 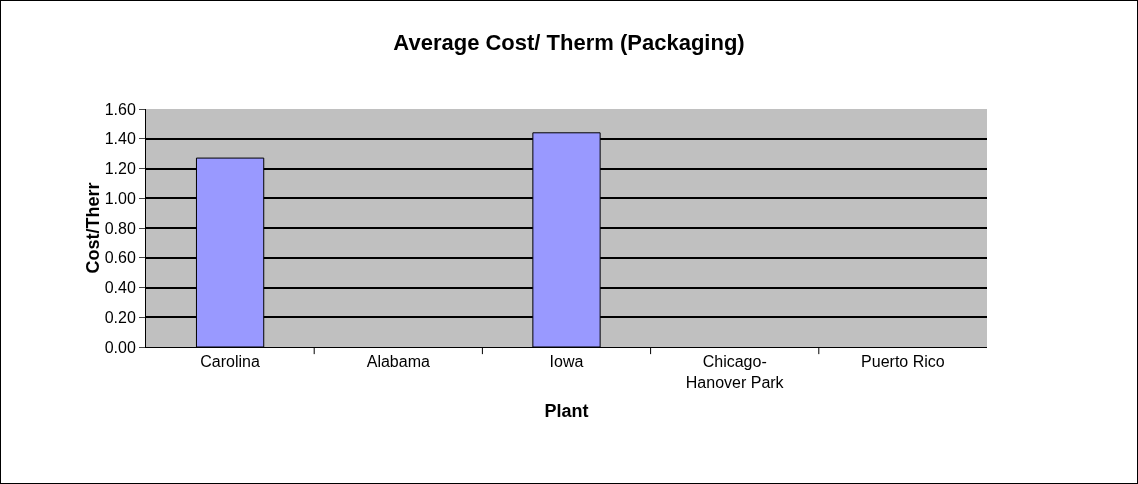 I want to click on y-tick-label: 0.20, so click(x=120, y=317).